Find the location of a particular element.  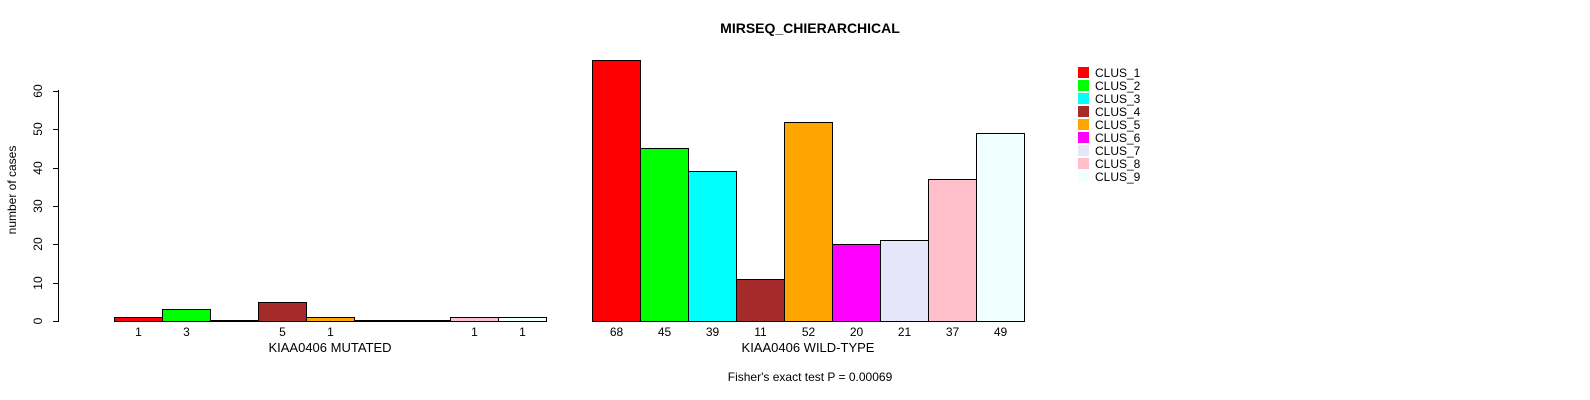

legend-label-clus_9: CLUS_9 is located at coordinates (1118, 177).